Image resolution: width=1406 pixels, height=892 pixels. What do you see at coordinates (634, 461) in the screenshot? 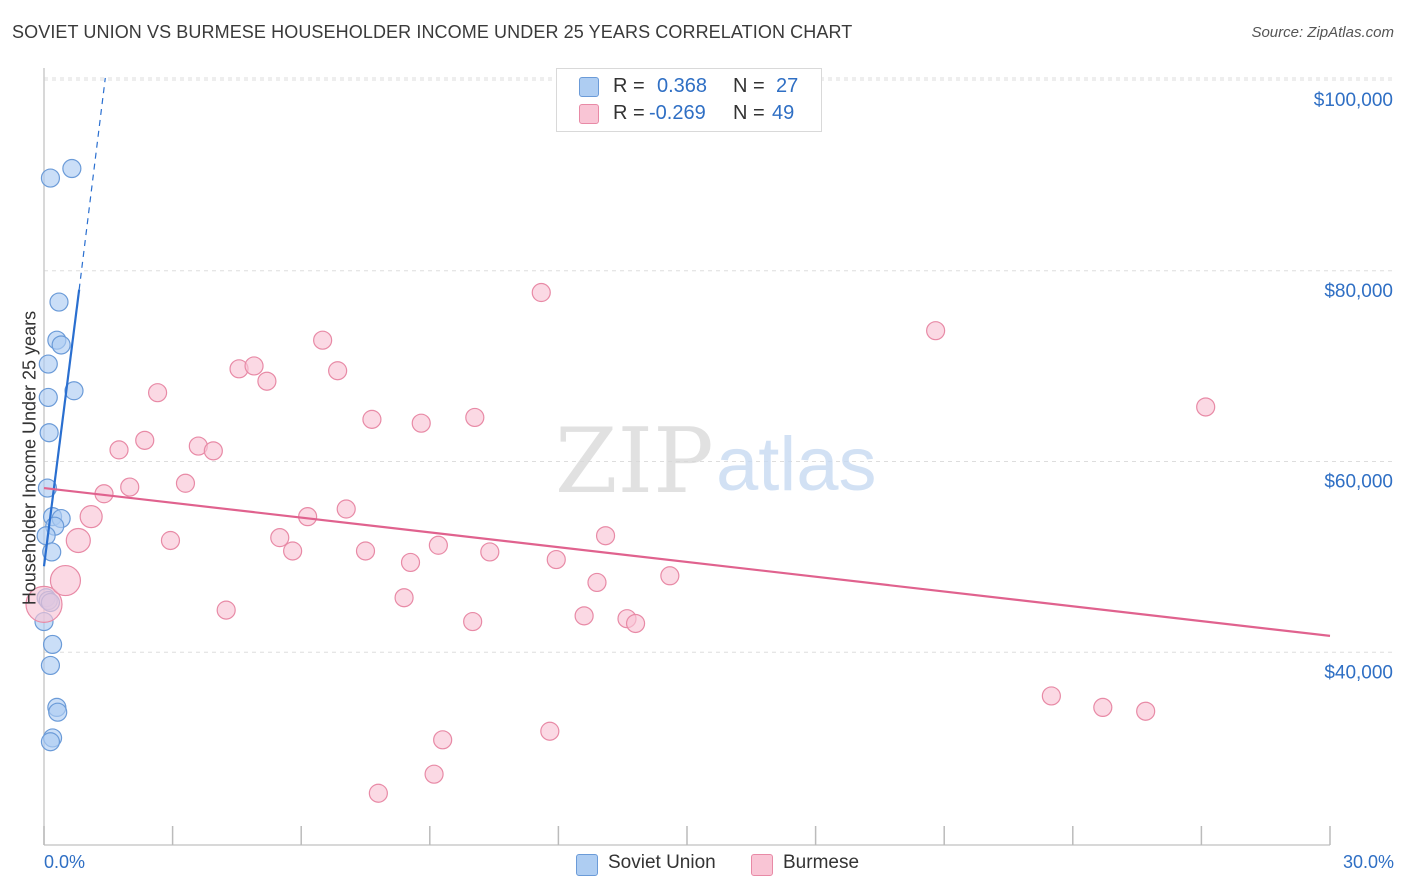
I see `watermark-zip: ZIP` at bounding box center [634, 461].